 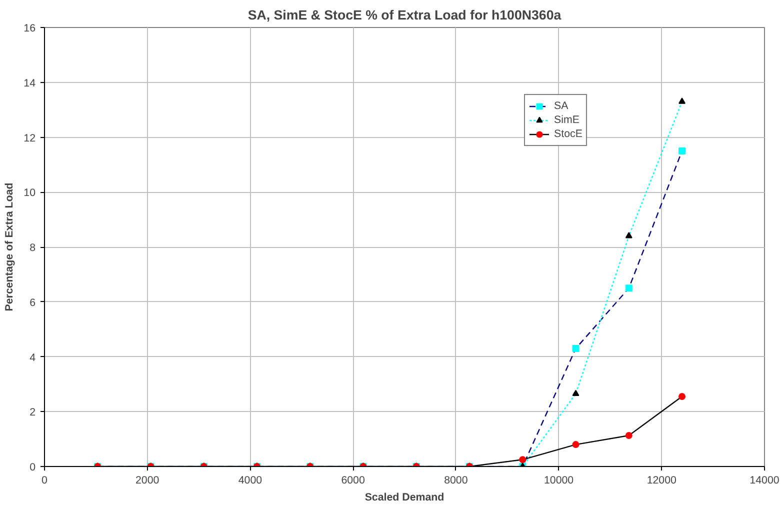 I want to click on x-tick-label: 10000, so click(x=559, y=480).